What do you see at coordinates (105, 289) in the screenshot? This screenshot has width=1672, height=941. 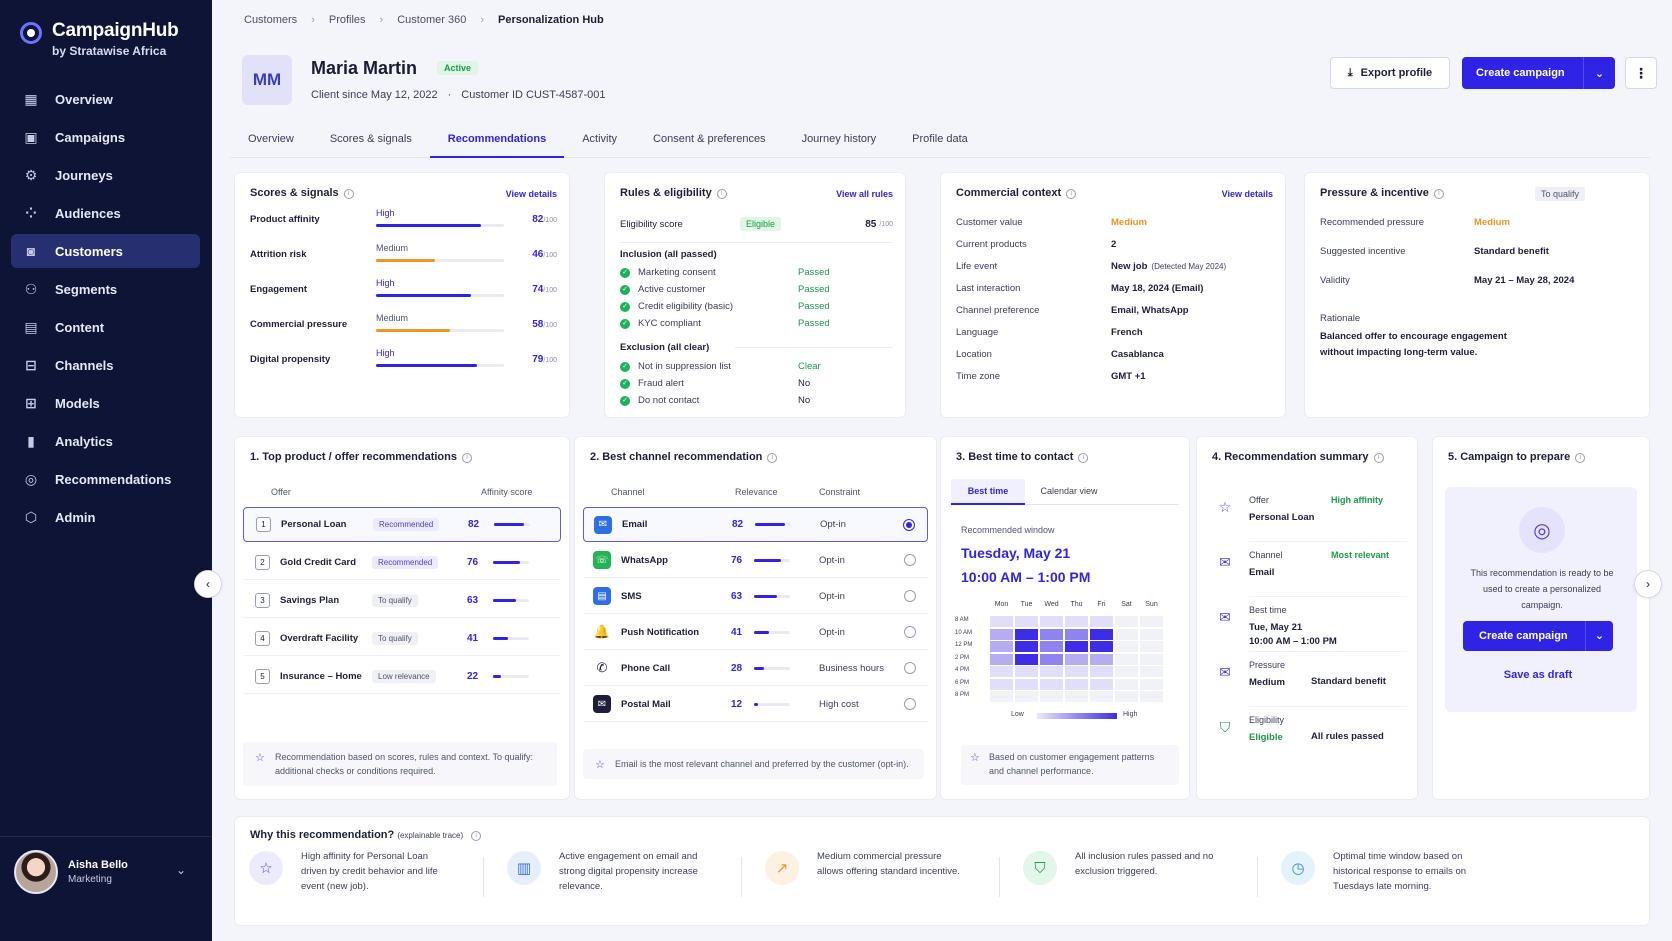 I see `sidebar-item-segments: ⚇ Segments` at bounding box center [105, 289].